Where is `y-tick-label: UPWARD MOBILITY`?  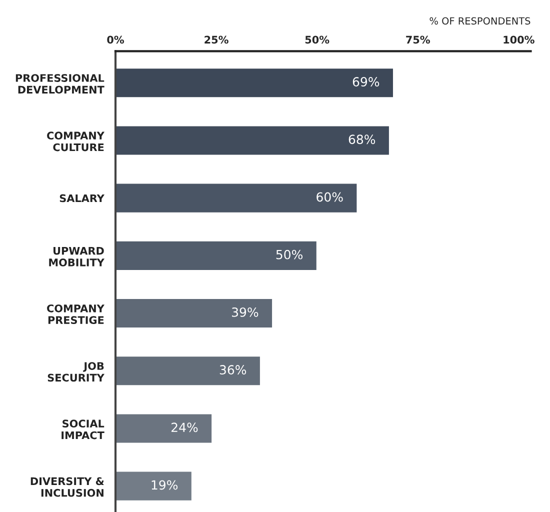 y-tick-label: UPWARD MOBILITY is located at coordinates (76, 256).